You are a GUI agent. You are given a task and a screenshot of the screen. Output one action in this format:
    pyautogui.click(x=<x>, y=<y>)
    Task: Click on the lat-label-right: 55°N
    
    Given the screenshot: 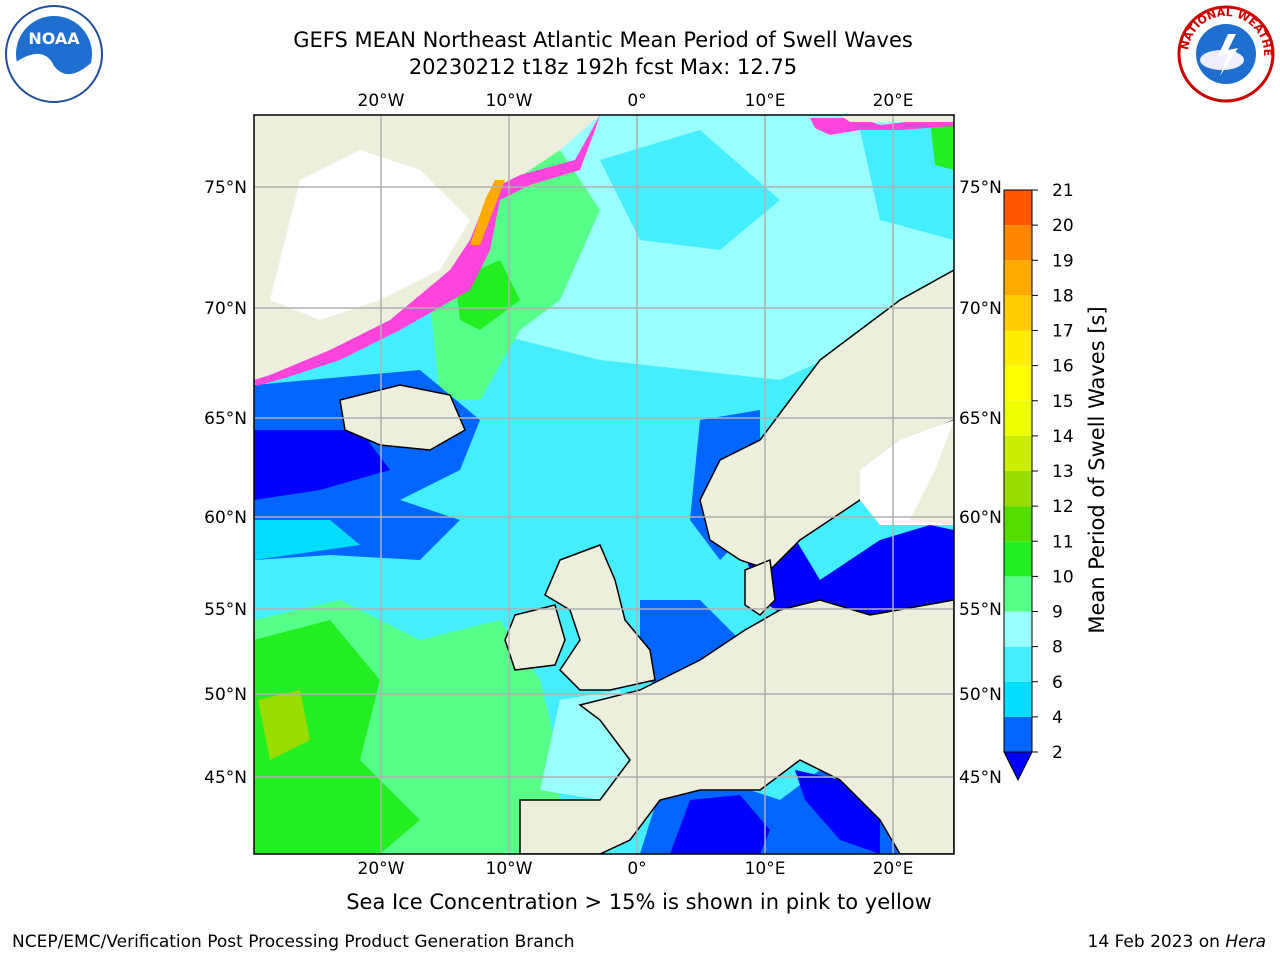 What is the action you would take?
    pyautogui.click(x=980, y=610)
    